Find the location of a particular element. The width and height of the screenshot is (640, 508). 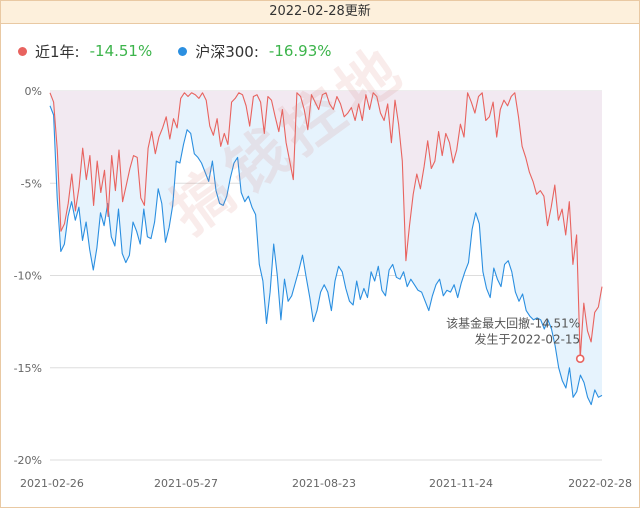

max-drawdown-marker is located at coordinates (580, 359).